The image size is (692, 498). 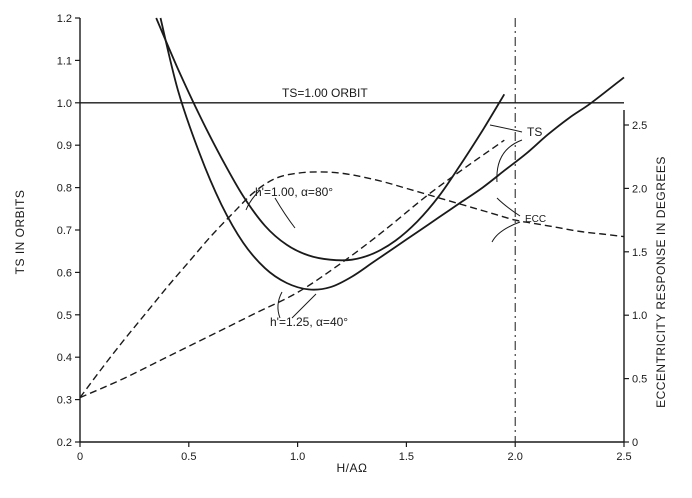 What do you see at coordinates (639, 380) in the screenshot?
I see `y2-tick-label: 0.5` at bounding box center [639, 380].